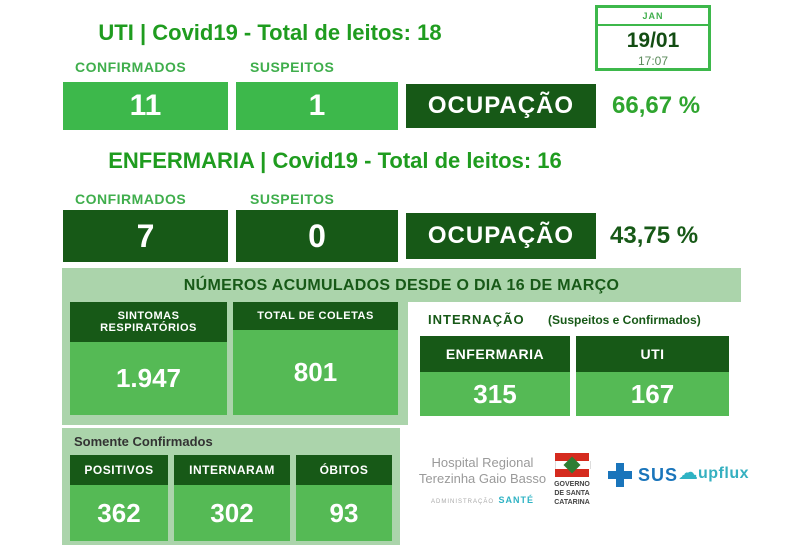 The image size is (800, 550). Describe the element at coordinates (495, 394) in the screenshot. I see `internacao-enfermaria-value: 315` at that location.